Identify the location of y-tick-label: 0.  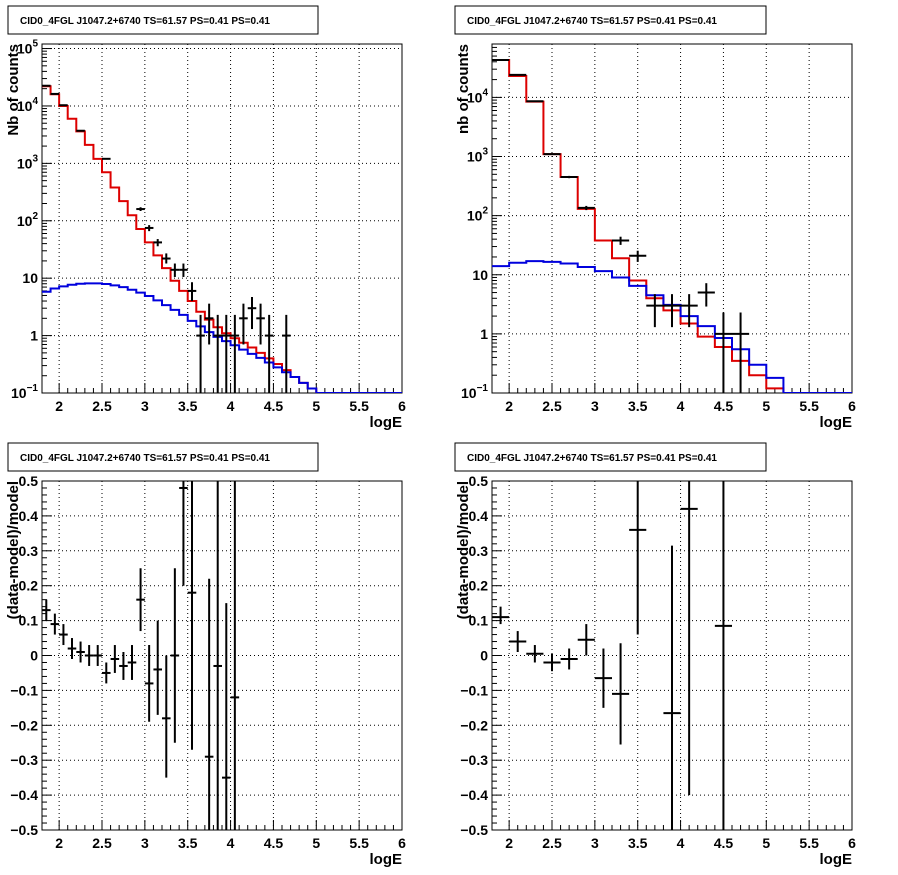
(484, 656).